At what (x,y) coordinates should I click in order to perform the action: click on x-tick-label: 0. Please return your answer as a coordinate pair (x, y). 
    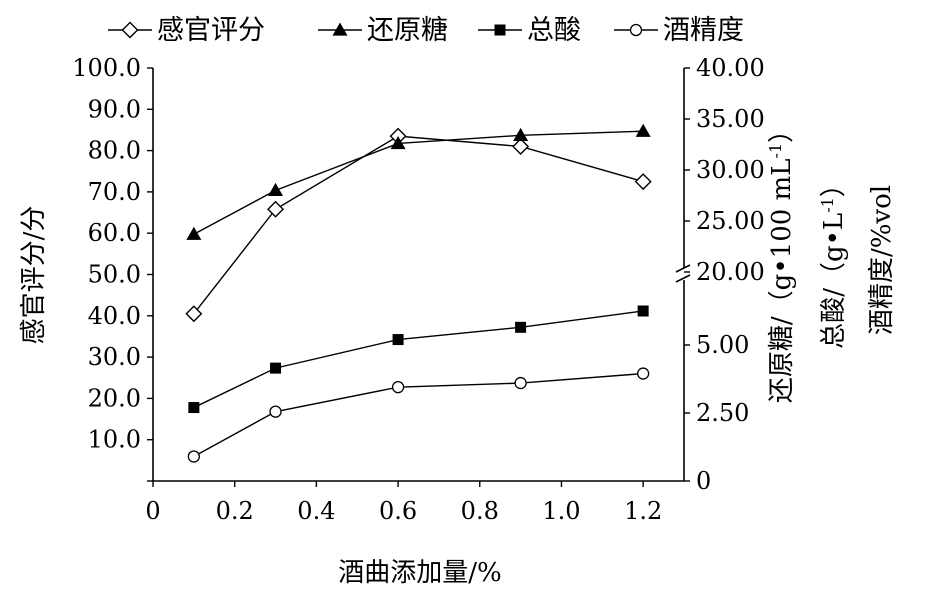
    Looking at the image, I should click on (152, 511).